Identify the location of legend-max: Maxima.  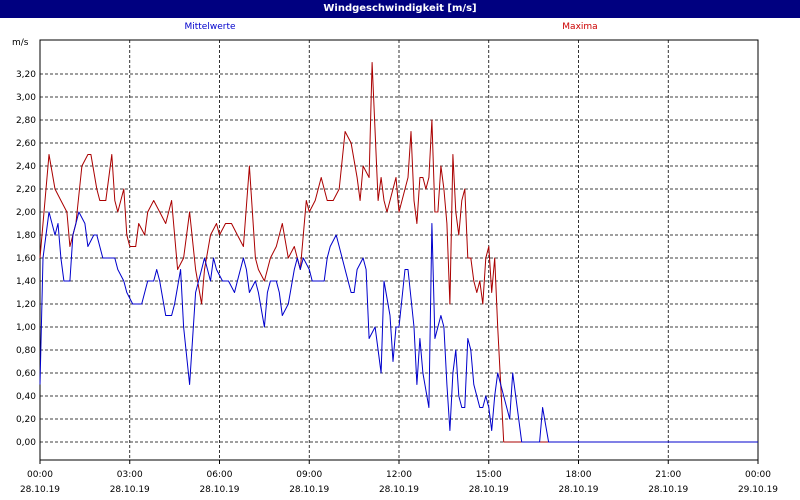
(580, 27).